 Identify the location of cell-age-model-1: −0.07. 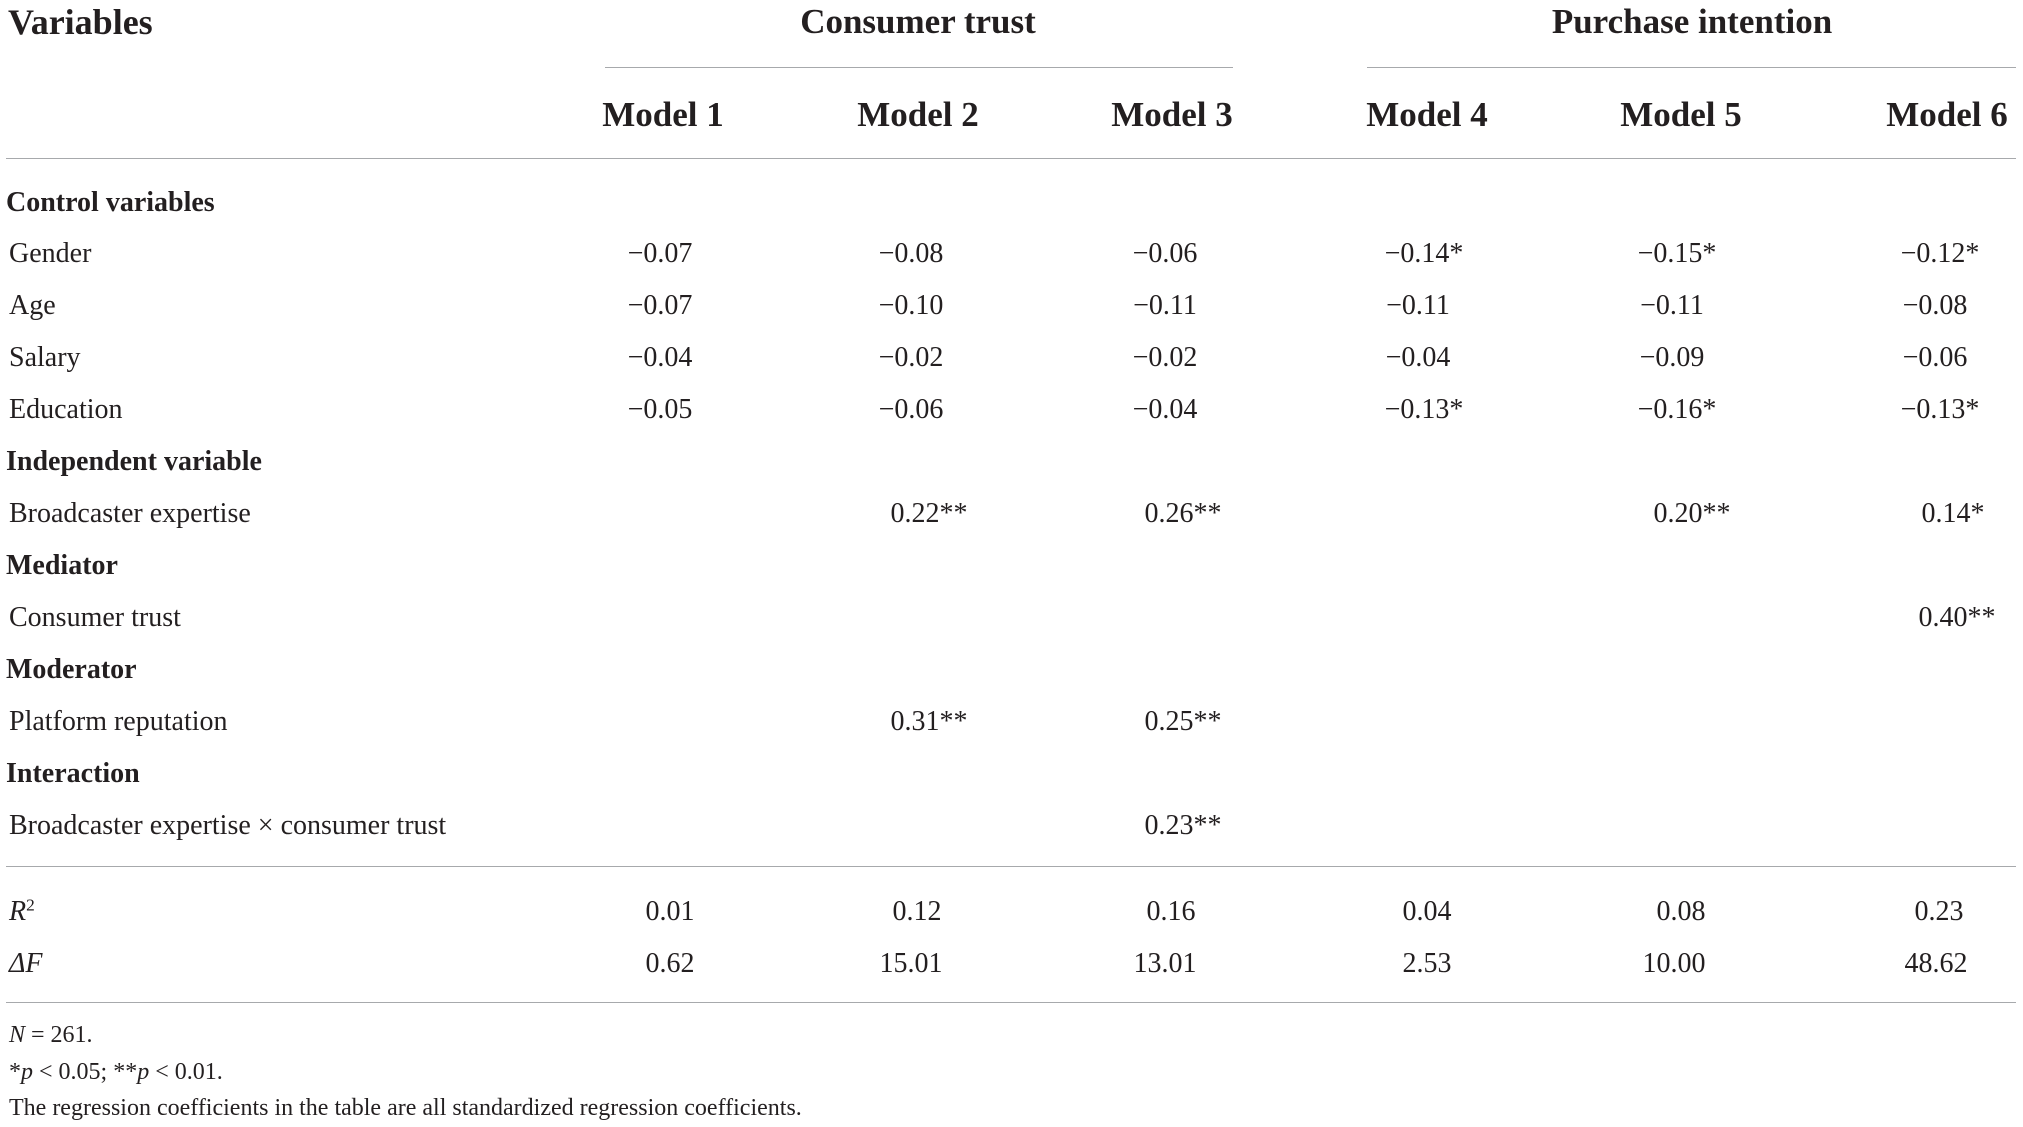
(660, 305).